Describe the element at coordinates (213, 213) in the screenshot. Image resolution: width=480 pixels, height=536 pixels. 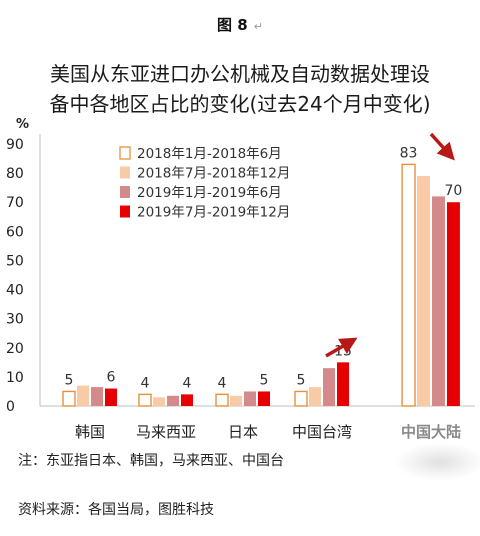
I see `legend-entry: 2019年7月-2019年12月` at that location.